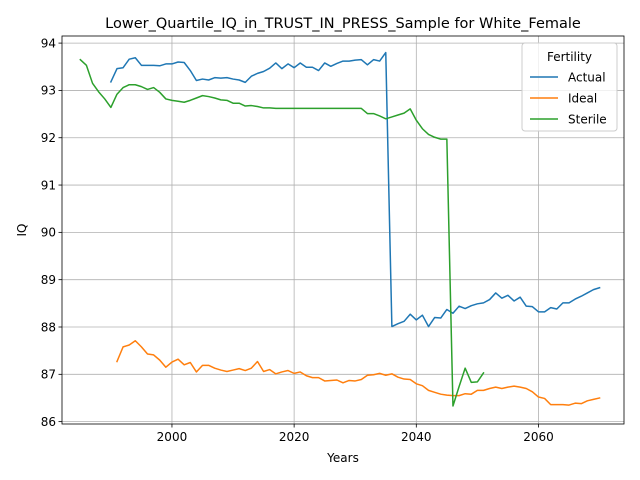 This screenshot has width=640, height=480. I want to click on x-tick-label: 2000, so click(172, 437).